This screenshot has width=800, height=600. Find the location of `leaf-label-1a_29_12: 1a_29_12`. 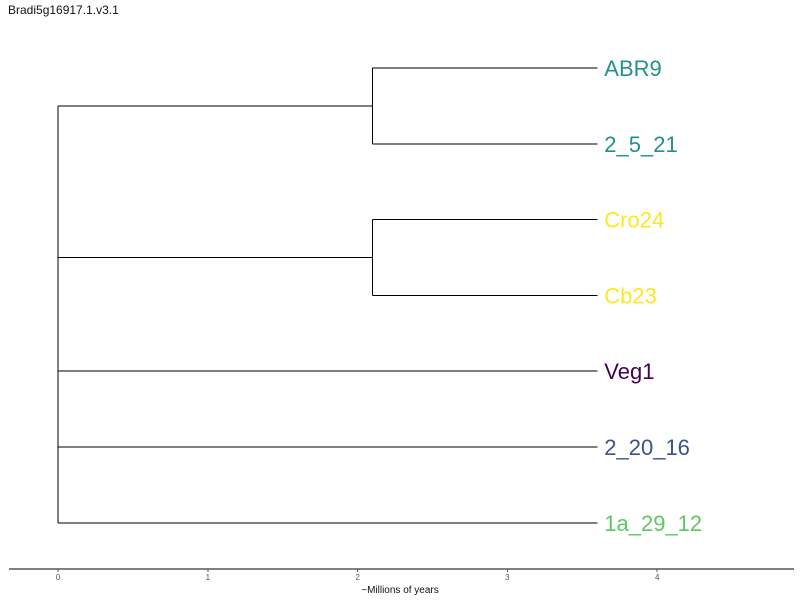

leaf-label-1a_29_12: 1a_29_12 is located at coordinates (653, 523).